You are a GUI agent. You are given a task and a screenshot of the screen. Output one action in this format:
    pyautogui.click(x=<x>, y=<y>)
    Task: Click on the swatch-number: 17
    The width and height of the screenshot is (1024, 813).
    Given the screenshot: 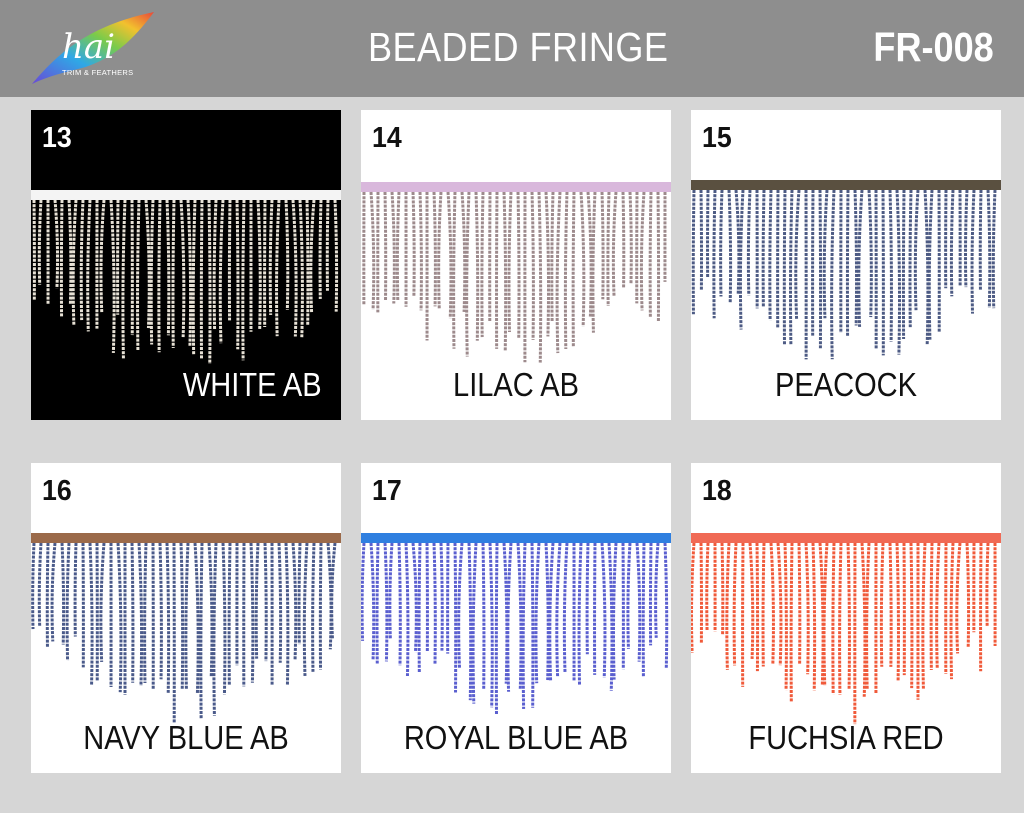 What is the action you would take?
    pyautogui.click(x=387, y=491)
    